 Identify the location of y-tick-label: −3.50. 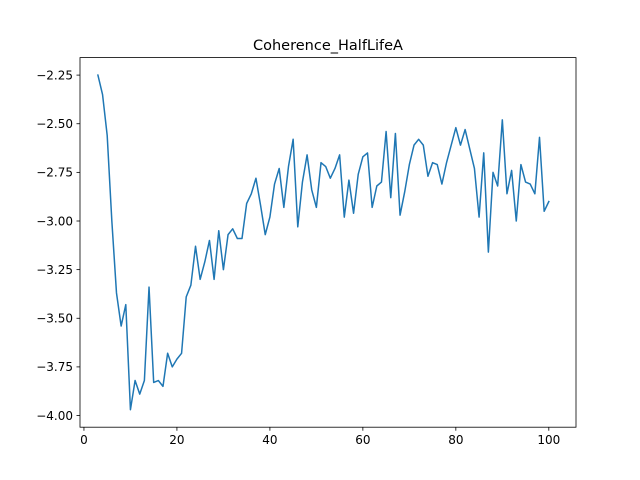
(54, 319).